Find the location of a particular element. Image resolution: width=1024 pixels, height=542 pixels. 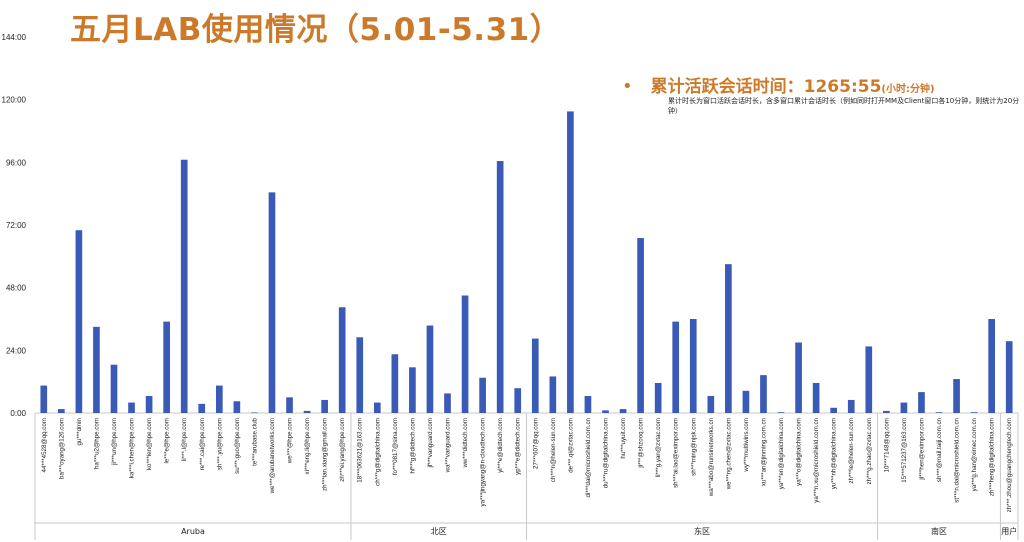

category-label: ch***g@digitalchina.com is located at coordinates (377, 452).